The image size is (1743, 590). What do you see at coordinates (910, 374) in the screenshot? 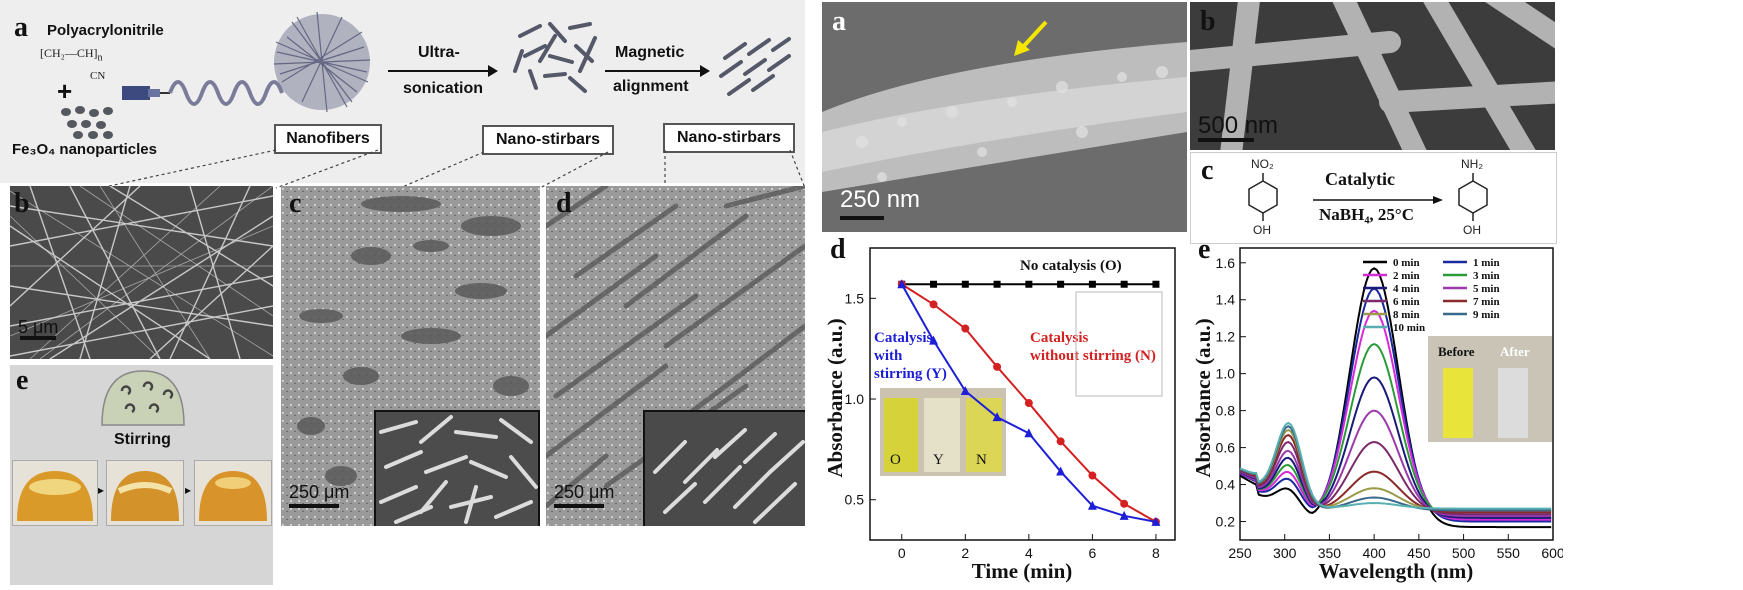
I see `chart-d-annot-with-3: stirring (Y)` at bounding box center [910, 374].